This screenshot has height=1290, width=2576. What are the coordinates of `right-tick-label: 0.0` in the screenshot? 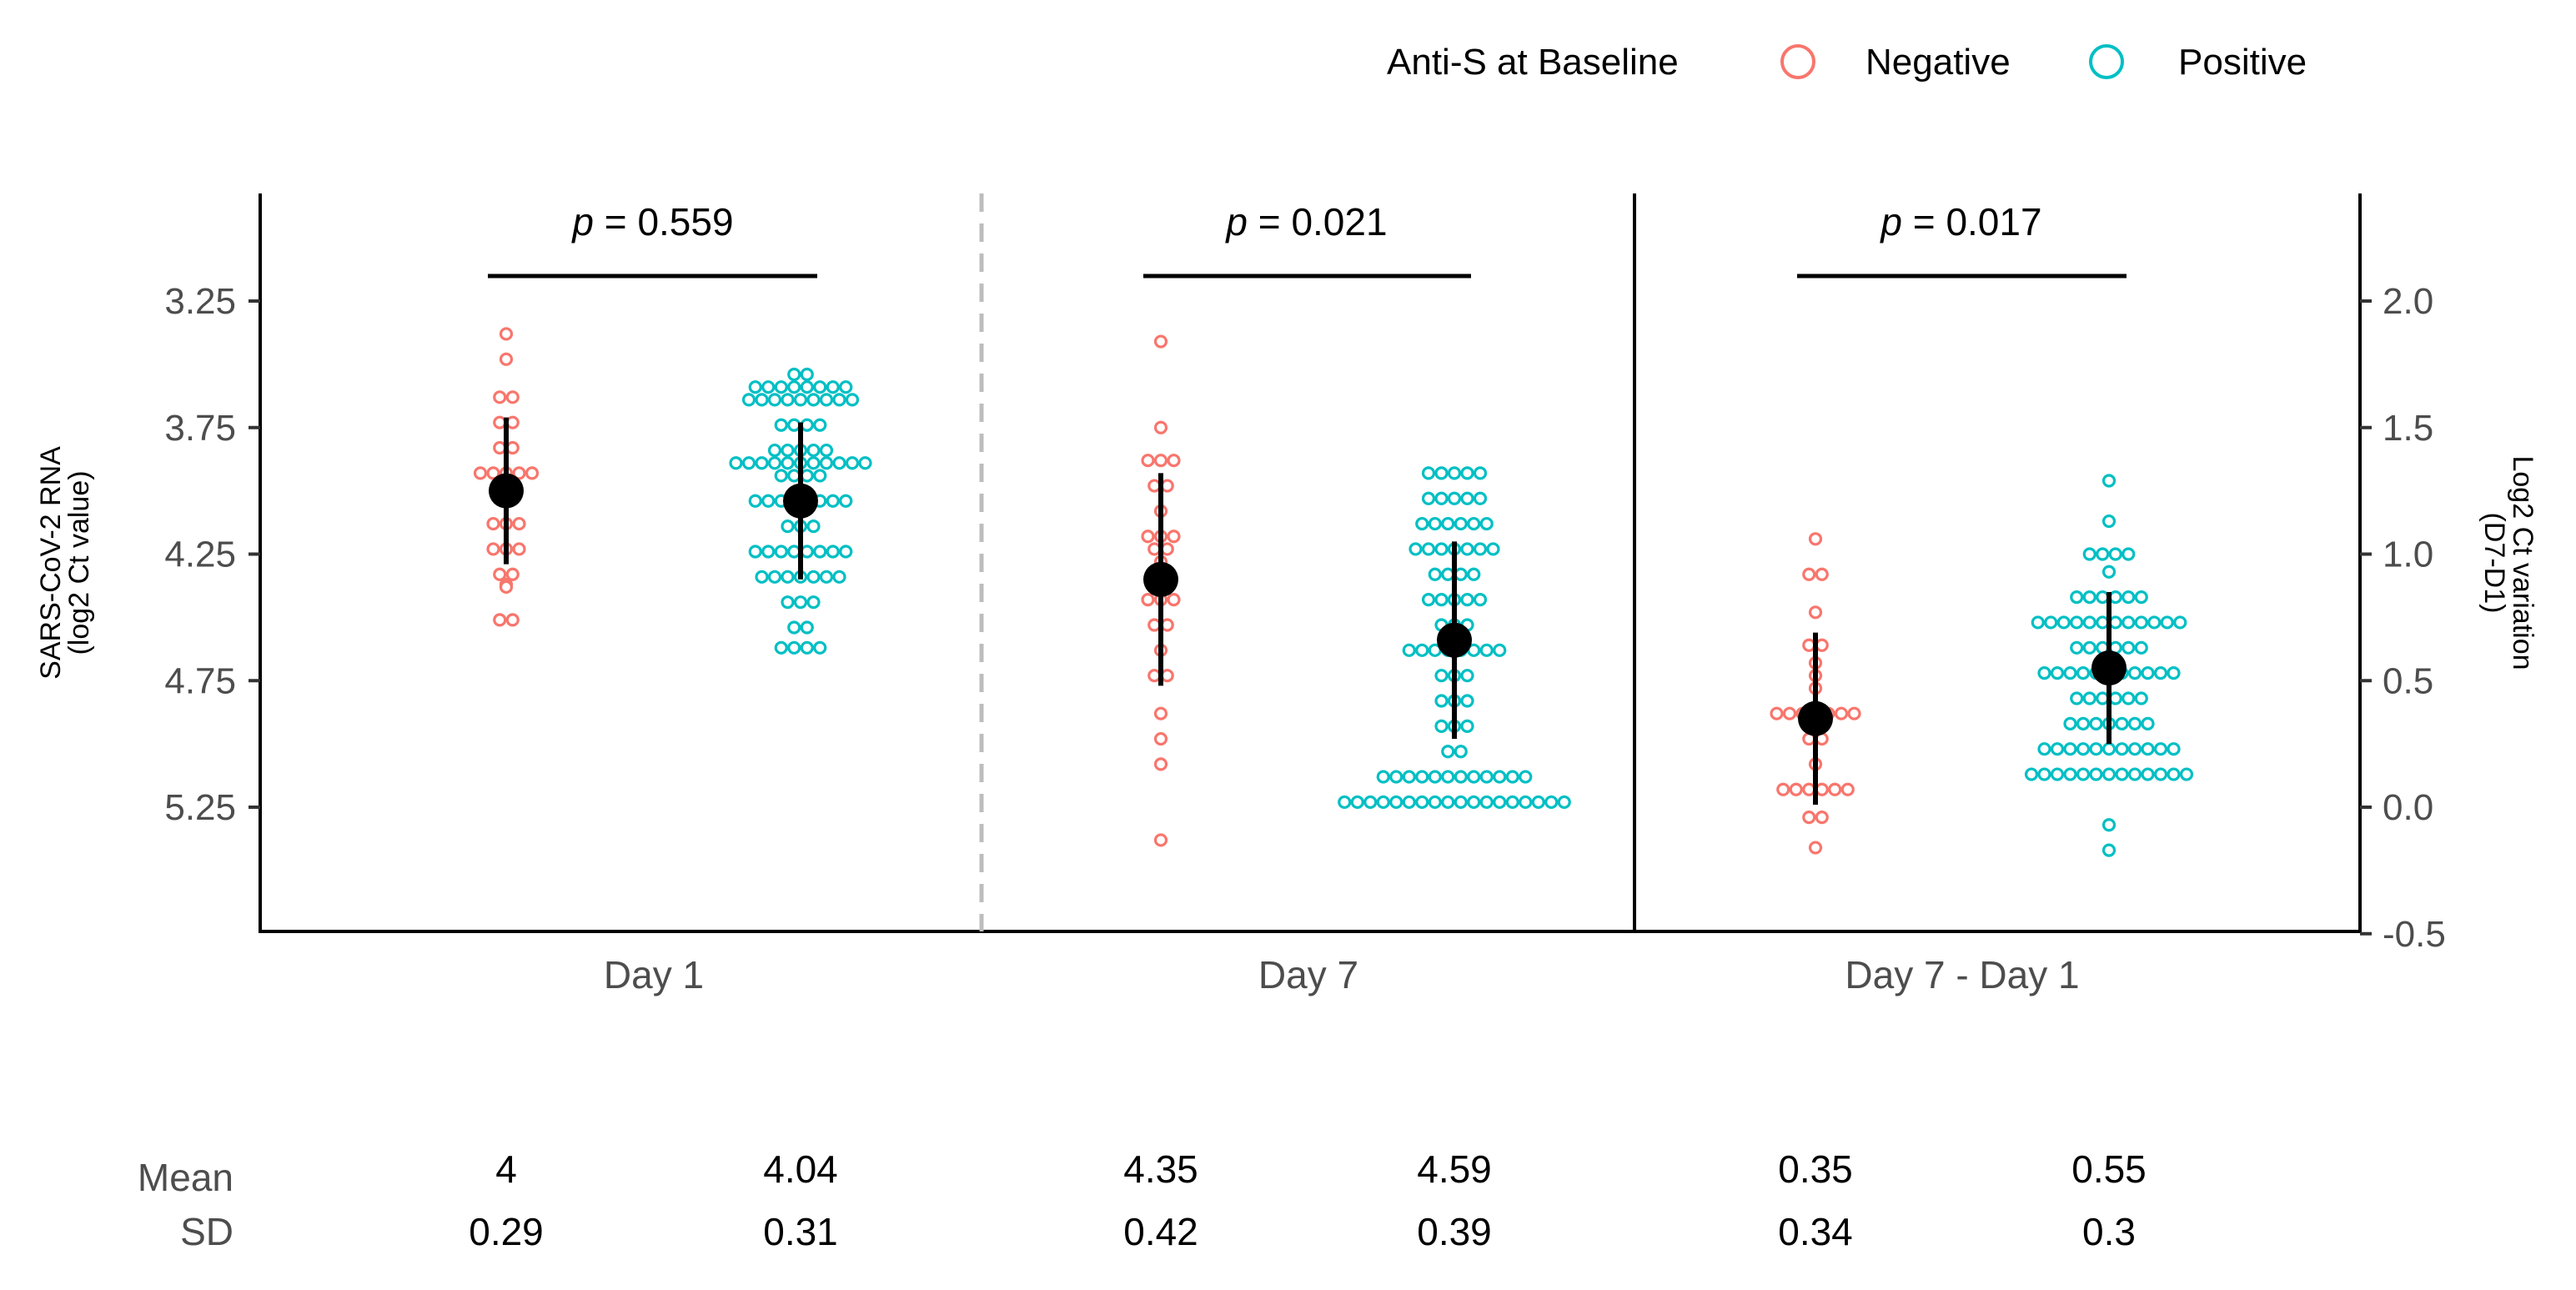 It's located at (2408, 808).